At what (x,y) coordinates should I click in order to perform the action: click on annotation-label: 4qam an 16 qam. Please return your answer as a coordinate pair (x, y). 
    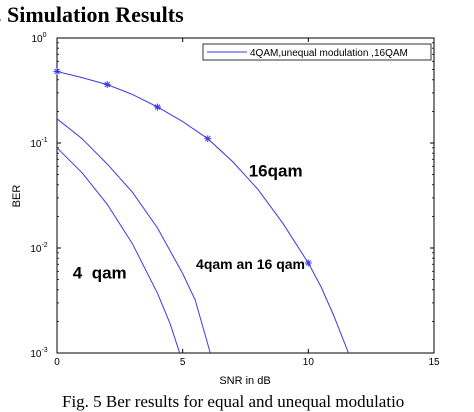
    Looking at the image, I should click on (250, 264).